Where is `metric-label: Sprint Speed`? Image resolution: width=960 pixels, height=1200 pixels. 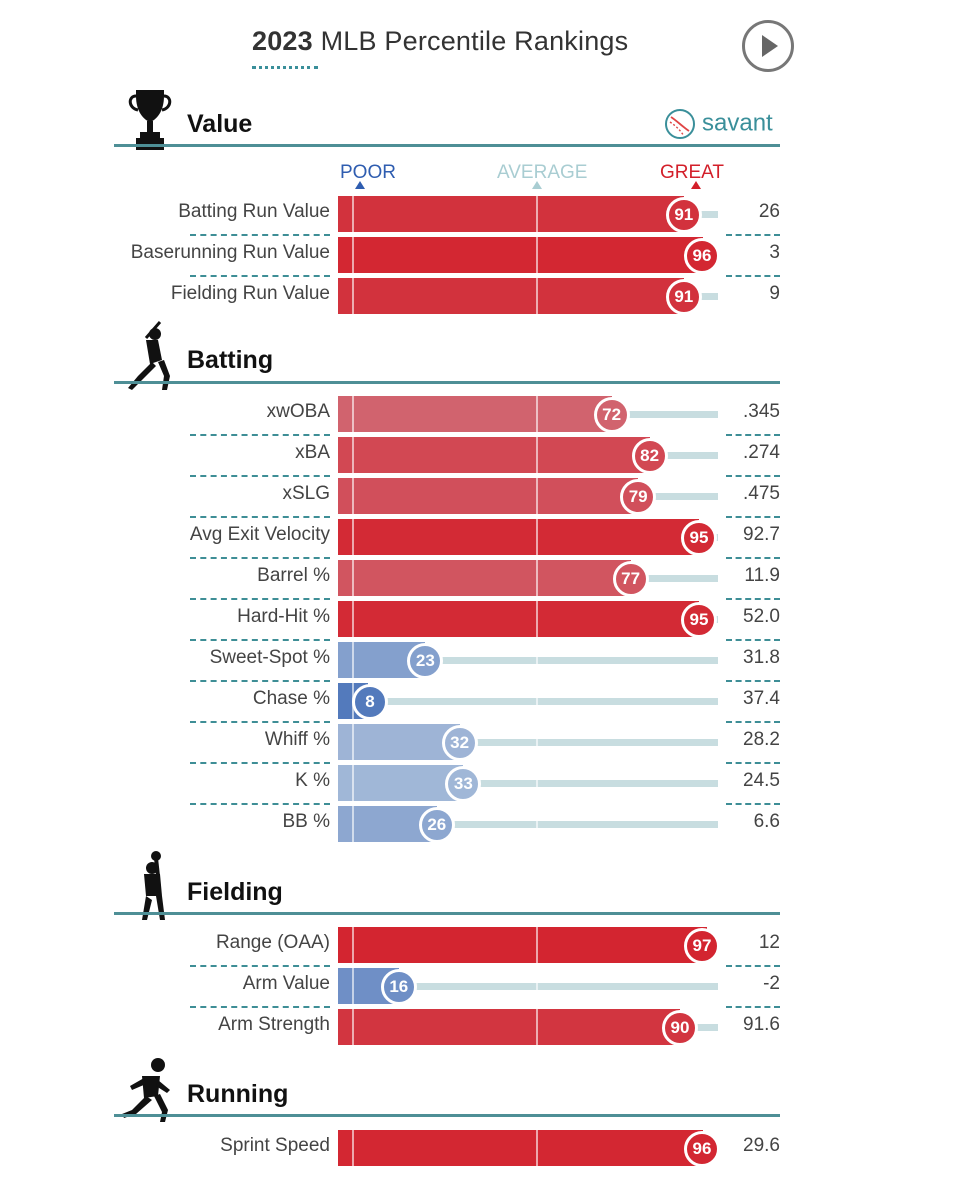 metric-label: Sprint Speed is located at coordinates (275, 1145).